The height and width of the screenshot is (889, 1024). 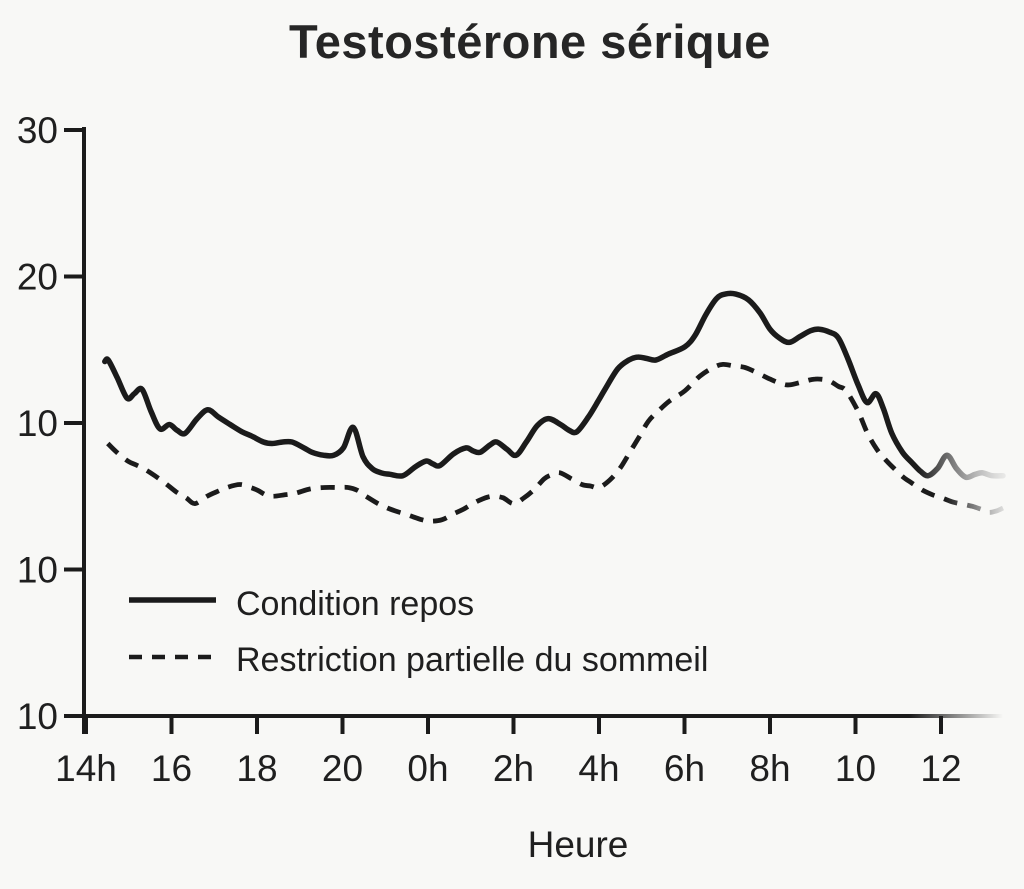 What do you see at coordinates (855, 768) in the screenshot?
I see `x-tick-label: 10` at bounding box center [855, 768].